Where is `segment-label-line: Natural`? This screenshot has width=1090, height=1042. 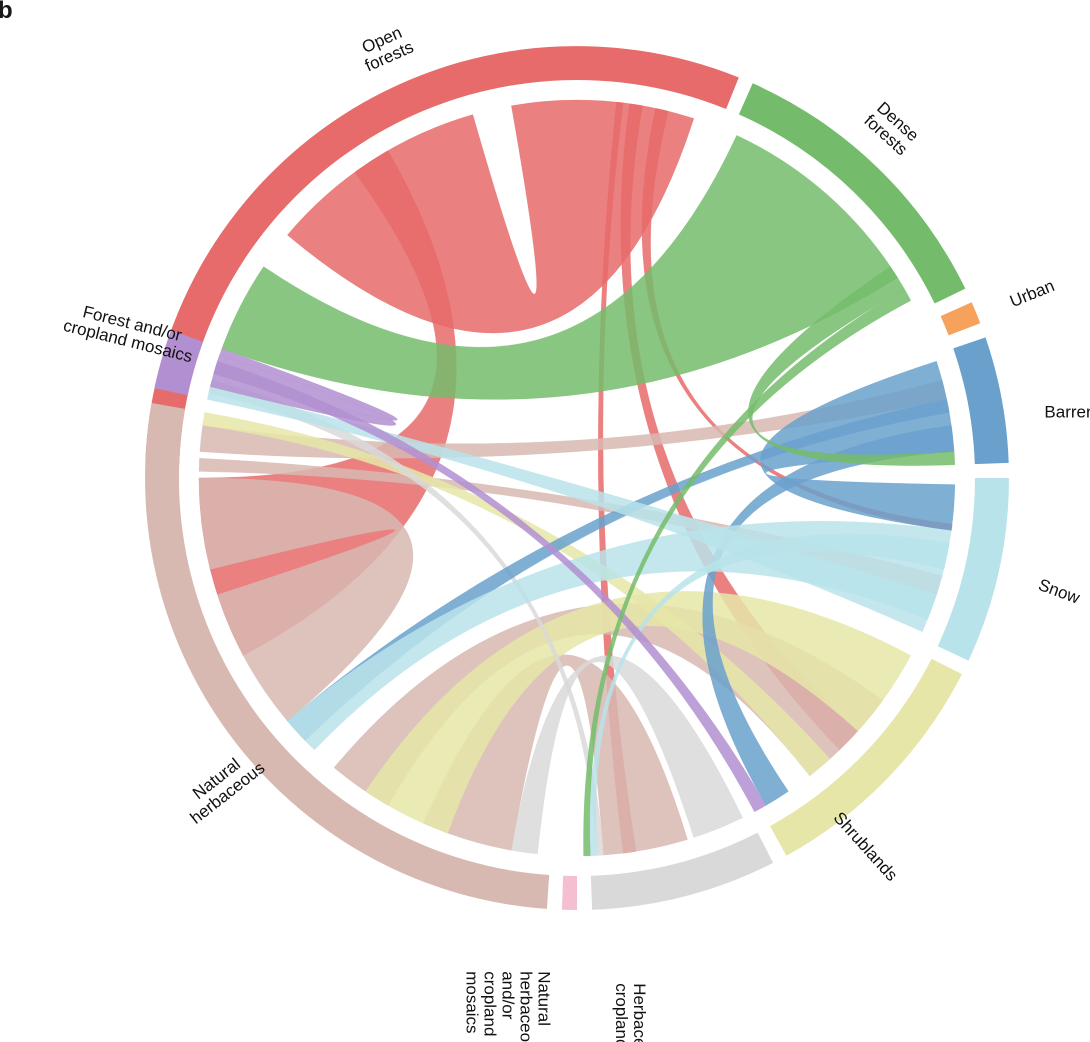
segment-label-line: Natural is located at coordinates (544, 998).